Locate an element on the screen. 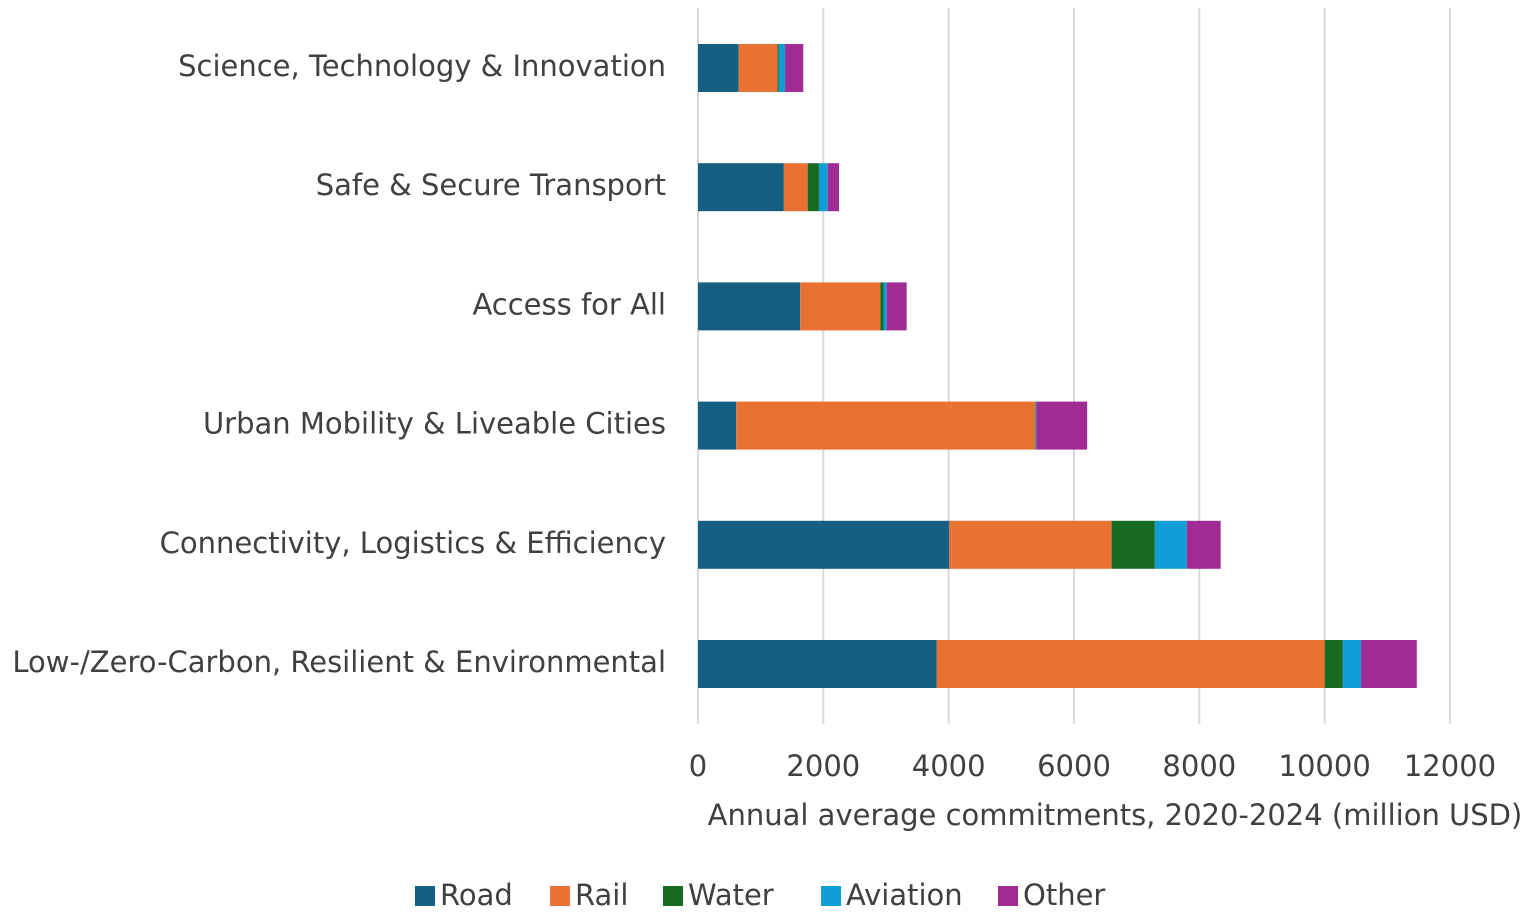  legend-label: Road is located at coordinates (476, 895).